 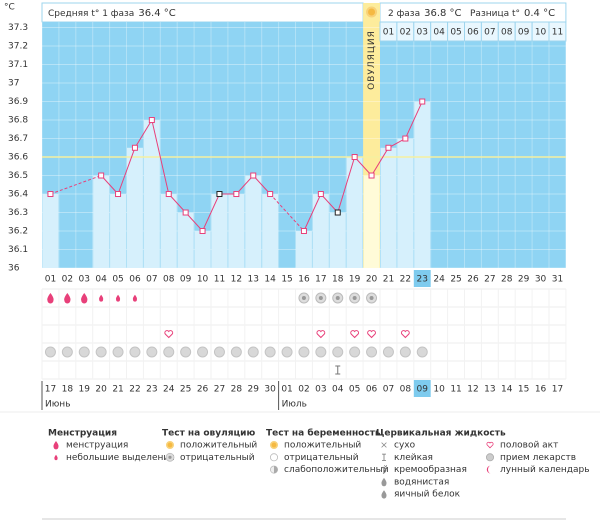 What do you see at coordinates (423, 390) in the screenshot?
I see `calendar-date: 09` at bounding box center [423, 390].